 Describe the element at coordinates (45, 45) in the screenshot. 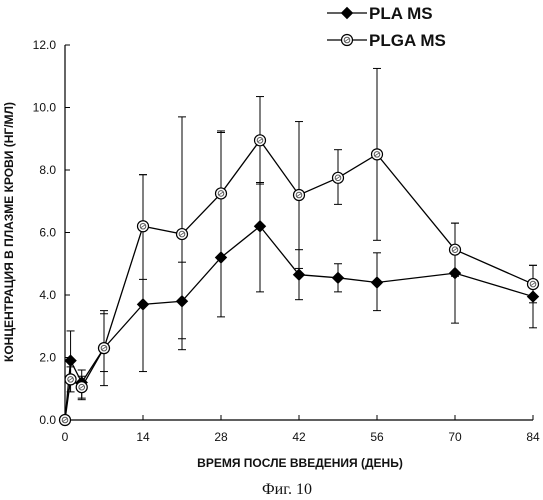

I see `y-tick-label: 12.0` at that location.